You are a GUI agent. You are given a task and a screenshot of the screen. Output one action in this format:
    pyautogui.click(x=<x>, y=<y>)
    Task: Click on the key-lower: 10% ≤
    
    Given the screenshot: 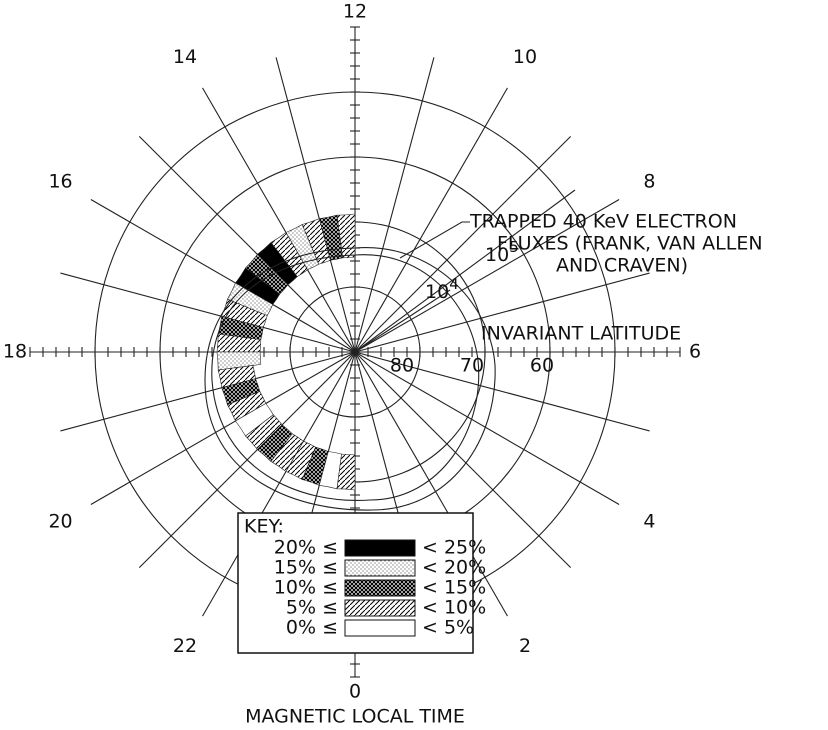 What is the action you would take?
    pyautogui.click(x=306, y=588)
    